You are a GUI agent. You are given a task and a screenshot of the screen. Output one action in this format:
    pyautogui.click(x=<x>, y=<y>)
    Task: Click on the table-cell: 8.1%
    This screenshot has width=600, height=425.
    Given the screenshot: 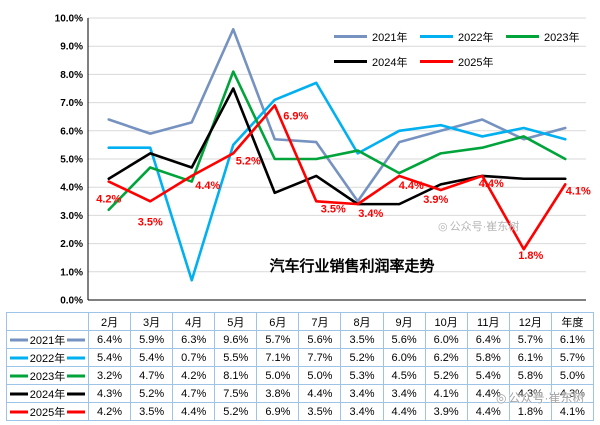 What is the action you would take?
    pyautogui.click(x=236, y=375)
    